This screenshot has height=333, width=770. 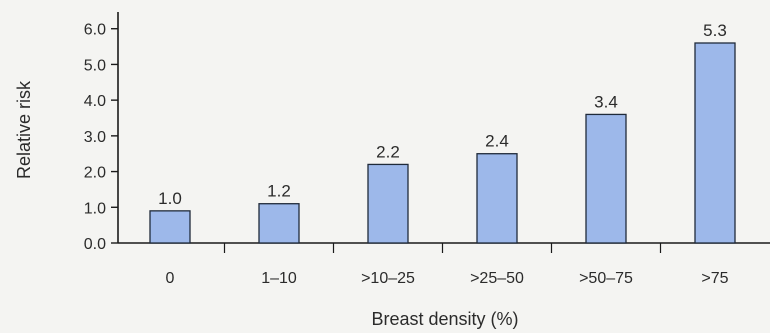 I want to click on bar-data-label: 1.0, so click(x=170, y=198).